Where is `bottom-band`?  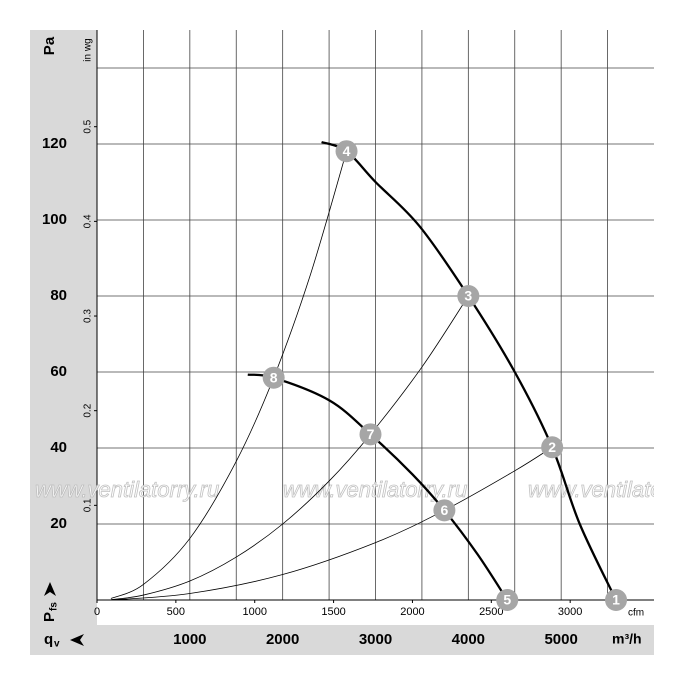
bottom-band is located at coordinates (342, 640).